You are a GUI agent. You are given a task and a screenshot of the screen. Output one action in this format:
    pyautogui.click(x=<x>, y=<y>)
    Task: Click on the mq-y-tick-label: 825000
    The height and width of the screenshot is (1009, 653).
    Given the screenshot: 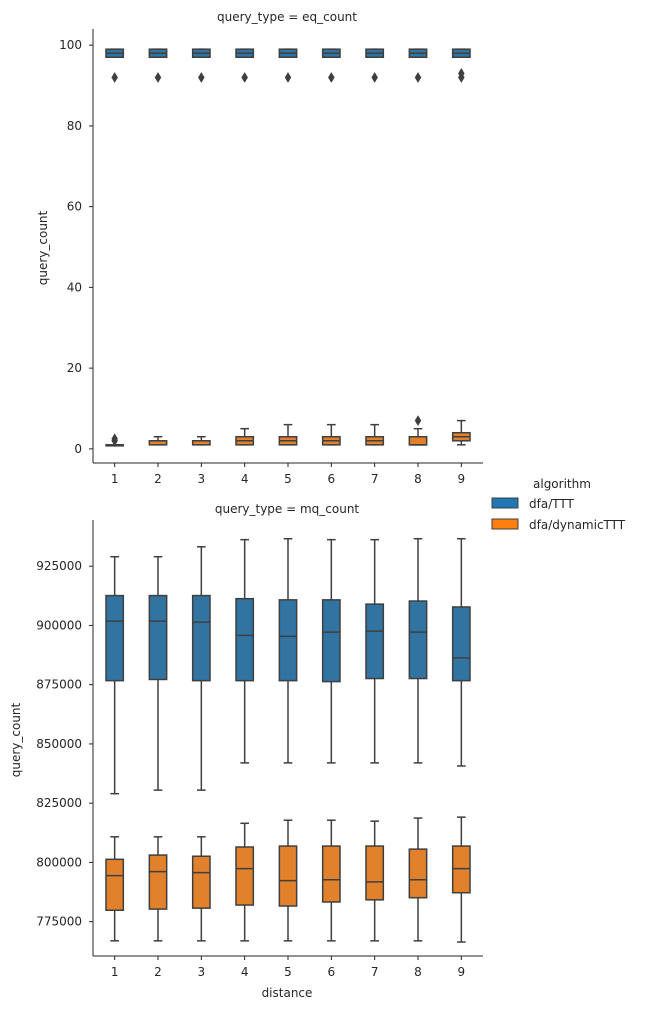 What is the action you would take?
    pyautogui.click(x=59, y=803)
    